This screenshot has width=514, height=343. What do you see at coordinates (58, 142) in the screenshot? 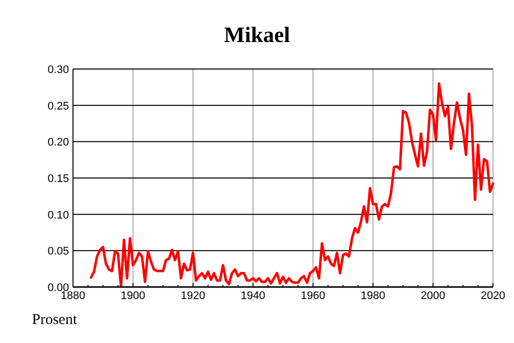
I see `y-tick-label: 0.20` at bounding box center [58, 142].